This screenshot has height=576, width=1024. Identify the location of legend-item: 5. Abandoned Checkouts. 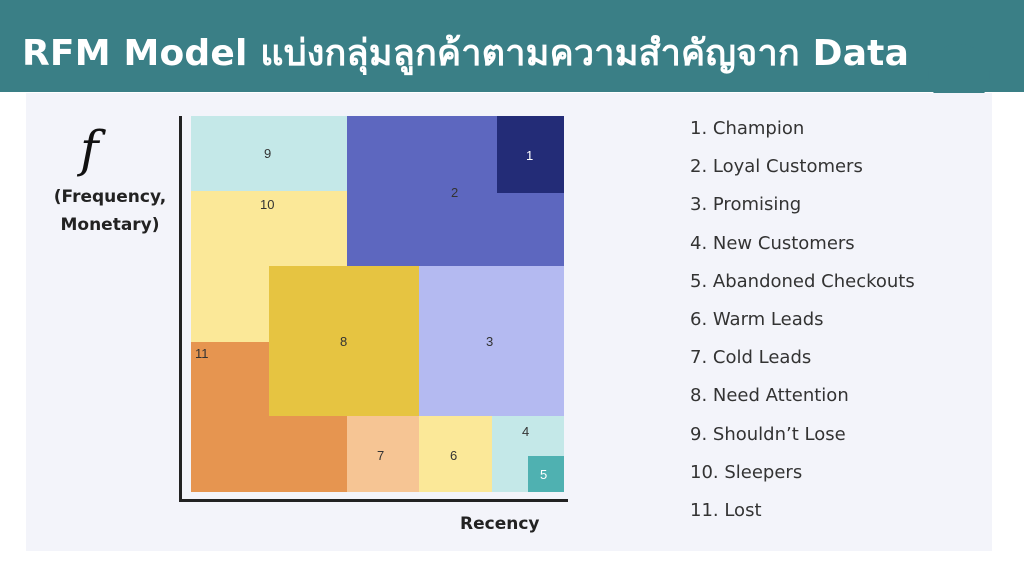
(802, 281).